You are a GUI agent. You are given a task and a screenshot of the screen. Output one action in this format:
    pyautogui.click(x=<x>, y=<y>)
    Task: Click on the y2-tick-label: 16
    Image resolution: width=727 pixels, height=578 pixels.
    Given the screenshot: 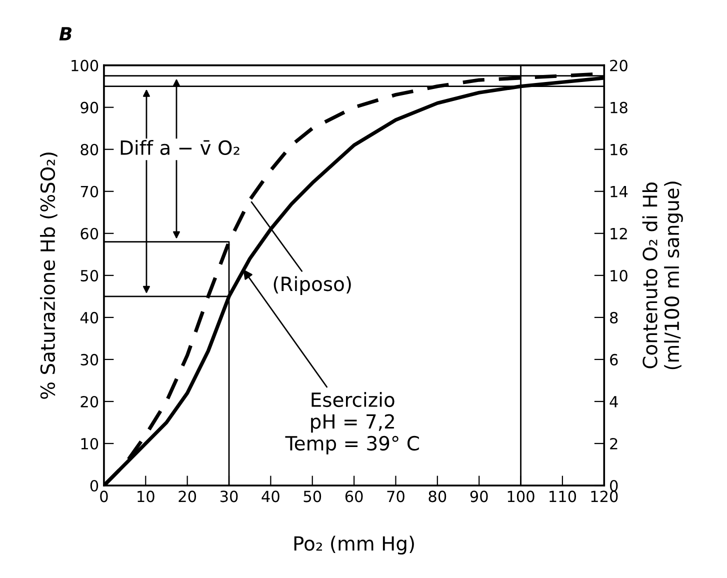 What is the action you would take?
    pyautogui.click(x=619, y=150)
    